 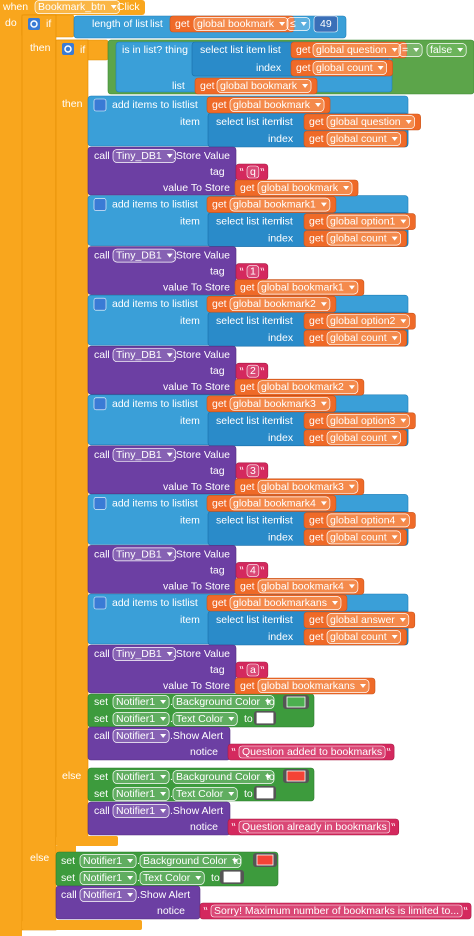 What do you see at coordinates (72, 104) in the screenshot?
I see `block-label: then` at bounding box center [72, 104].